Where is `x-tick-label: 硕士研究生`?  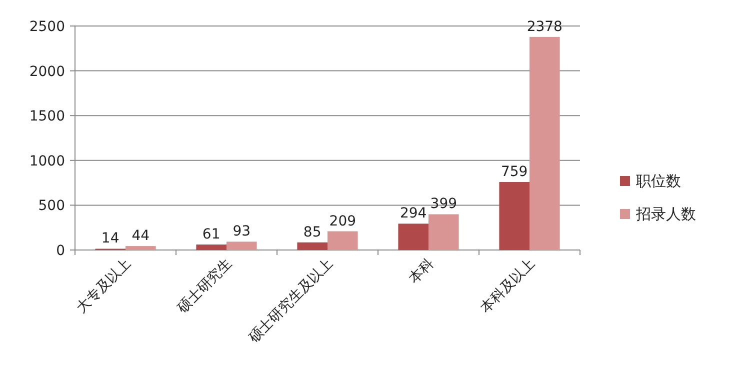
x-tick-label: 硕士研究生 is located at coordinates (205, 287).